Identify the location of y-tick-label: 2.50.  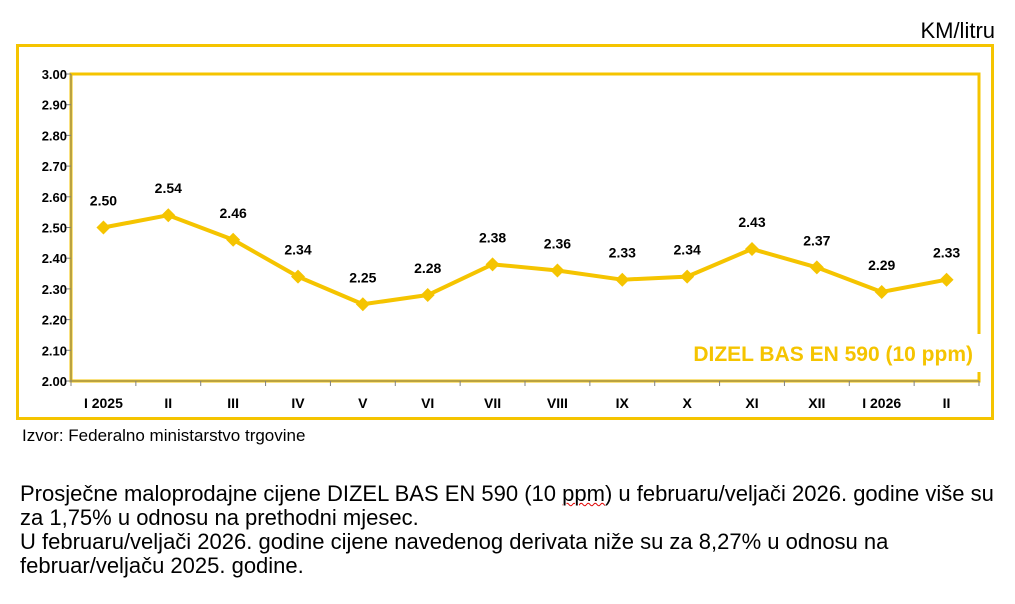
(54, 228).